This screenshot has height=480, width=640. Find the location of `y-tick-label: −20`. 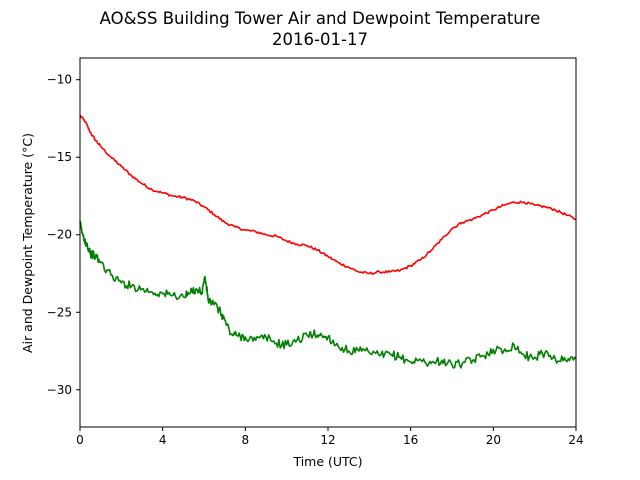

y-tick-label: −20 is located at coordinates (59, 235).